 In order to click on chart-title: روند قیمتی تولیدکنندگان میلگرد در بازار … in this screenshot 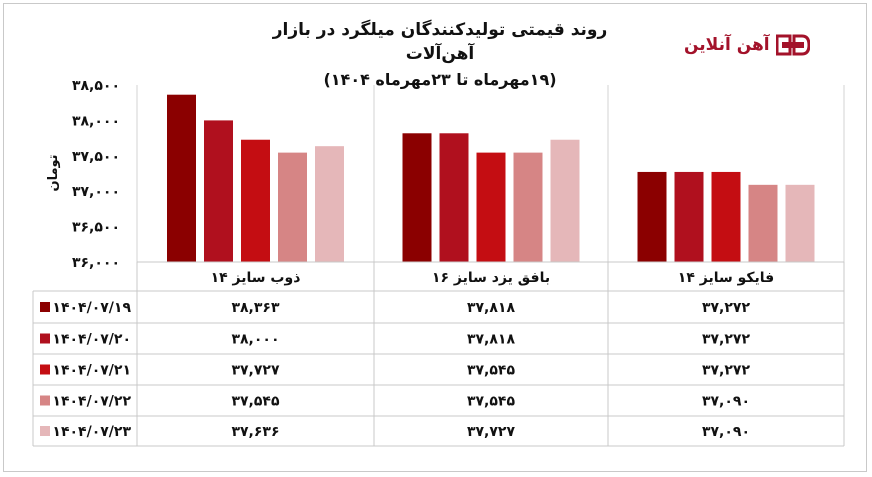, I will do `click(440, 42)`.